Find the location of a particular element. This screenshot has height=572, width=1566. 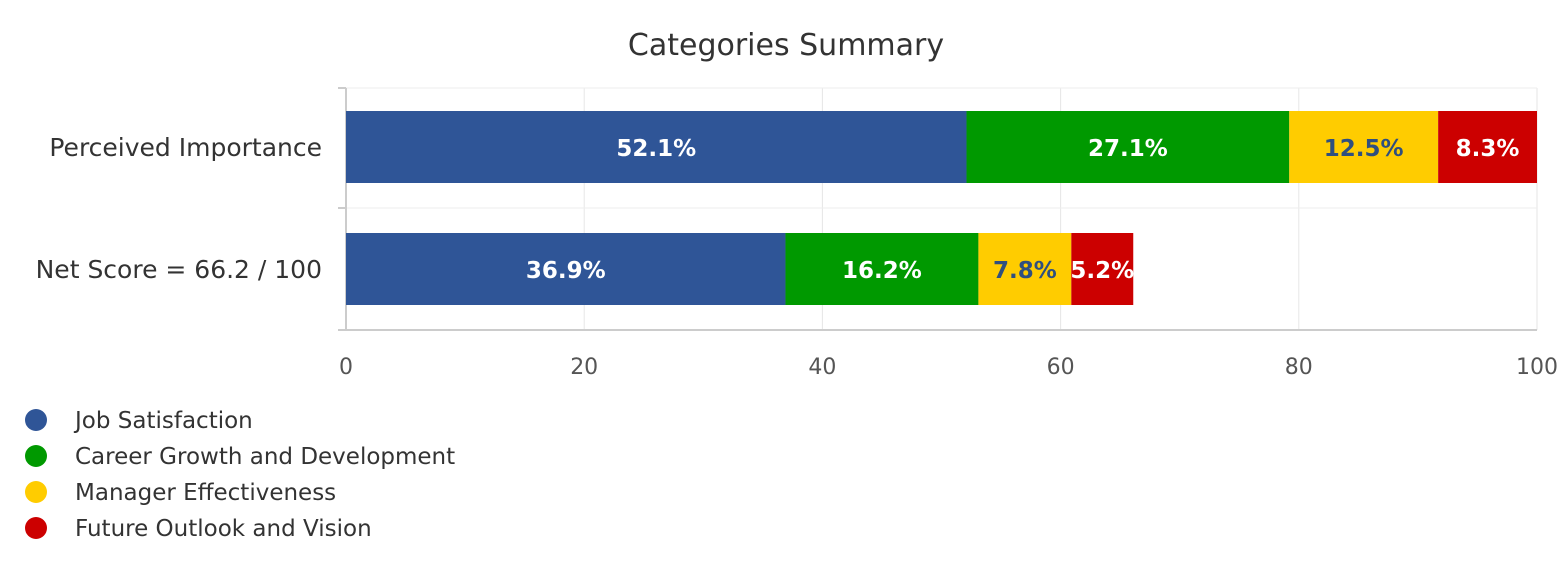

x-tick-label: 80 is located at coordinates (1299, 367).